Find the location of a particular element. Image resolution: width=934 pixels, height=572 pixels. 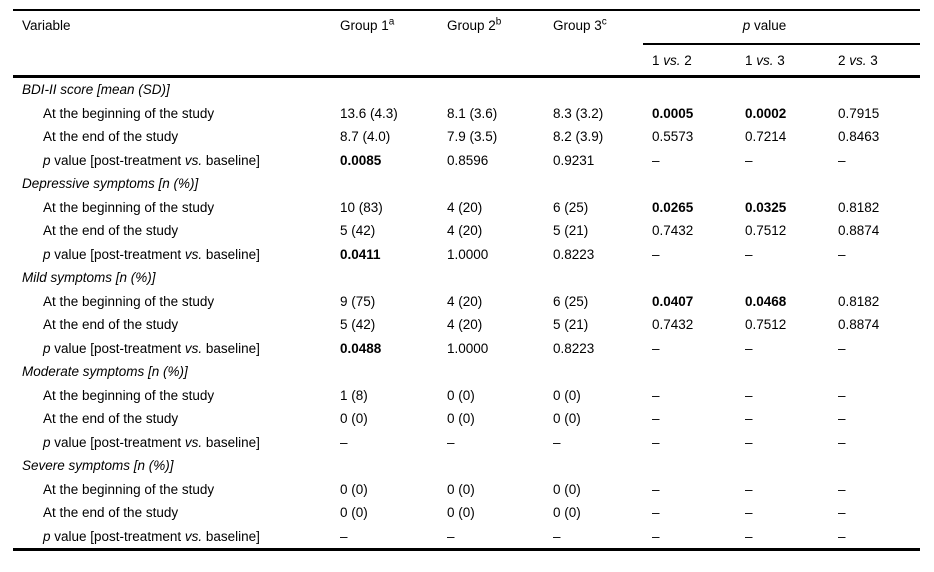

section-header-cell: Severe symptoms [n (%)] is located at coordinates (98, 465).